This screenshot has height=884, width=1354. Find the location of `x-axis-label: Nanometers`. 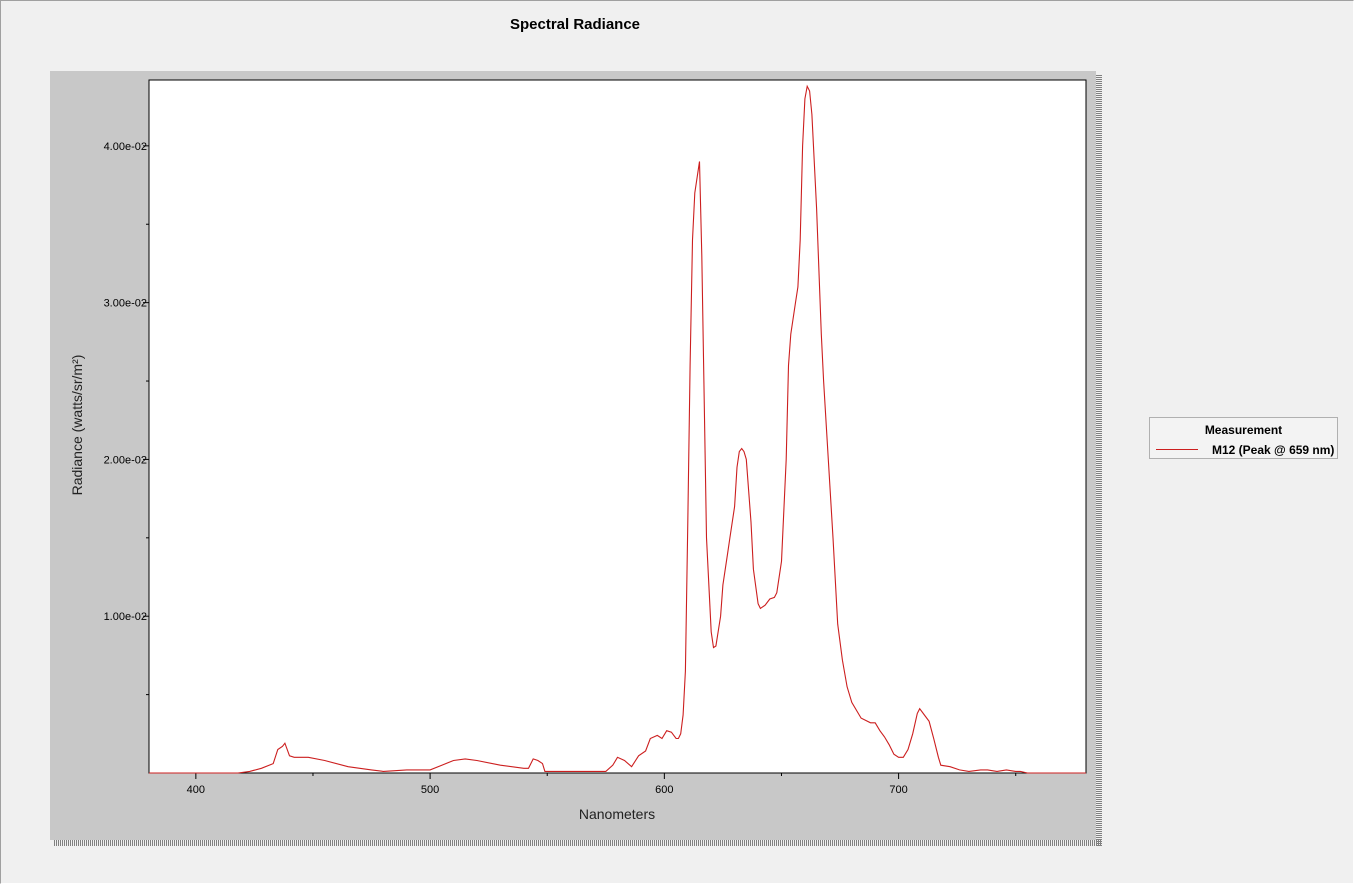

x-axis-label: Nanometers is located at coordinates (617, 814).